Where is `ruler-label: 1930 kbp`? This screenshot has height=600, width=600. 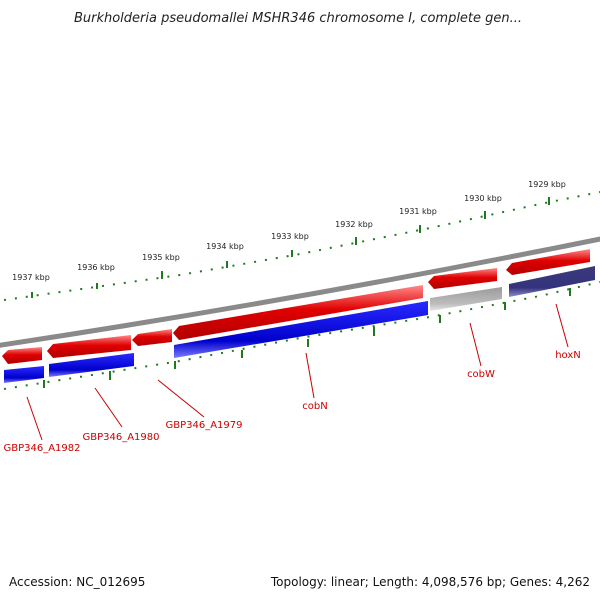
ruler-label: 1930 kbp is located at coordinates (483, 198).